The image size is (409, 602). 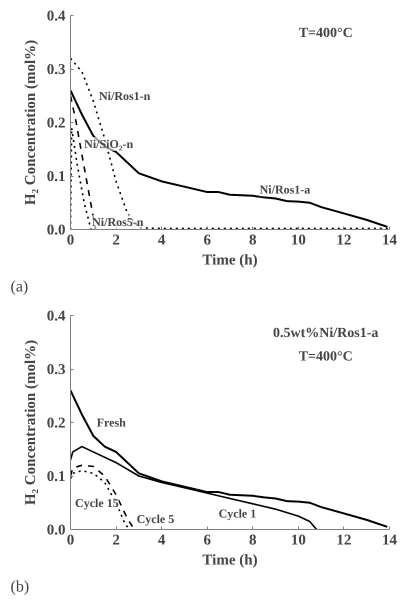 What do you see at coordinates (97, 503) in the screenshot?
I see `series-label: Cycle 15` at bounding box center [97, 503].